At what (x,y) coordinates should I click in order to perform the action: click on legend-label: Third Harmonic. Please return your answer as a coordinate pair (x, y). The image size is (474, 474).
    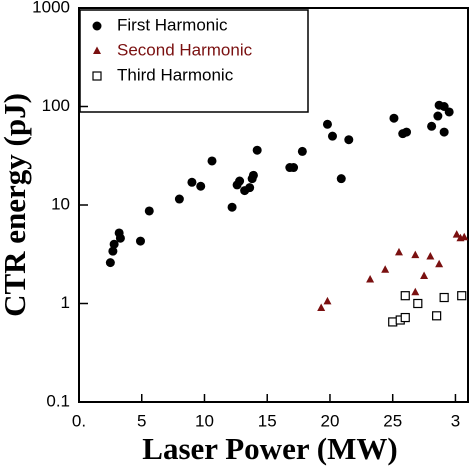
    Looking at the image, I should click on (175, 74).